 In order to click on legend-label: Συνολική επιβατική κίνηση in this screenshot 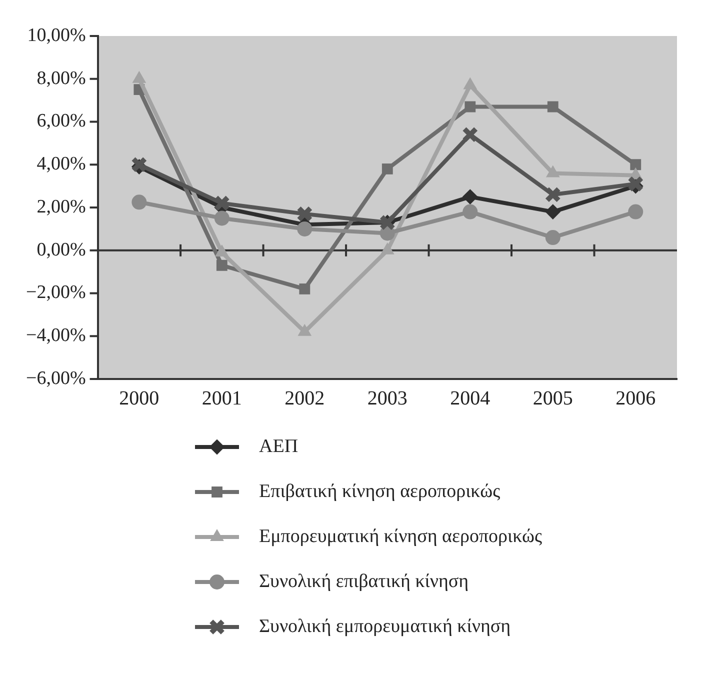, I will do `click(364, 581)`.